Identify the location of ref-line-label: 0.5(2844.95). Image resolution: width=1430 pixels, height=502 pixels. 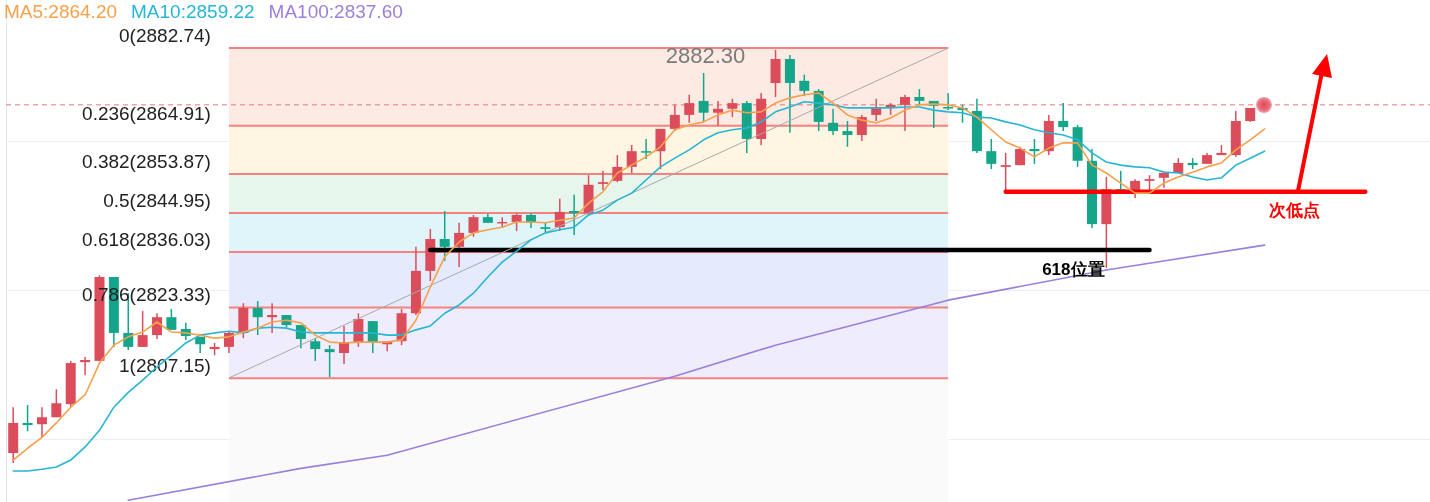
(157, 200).